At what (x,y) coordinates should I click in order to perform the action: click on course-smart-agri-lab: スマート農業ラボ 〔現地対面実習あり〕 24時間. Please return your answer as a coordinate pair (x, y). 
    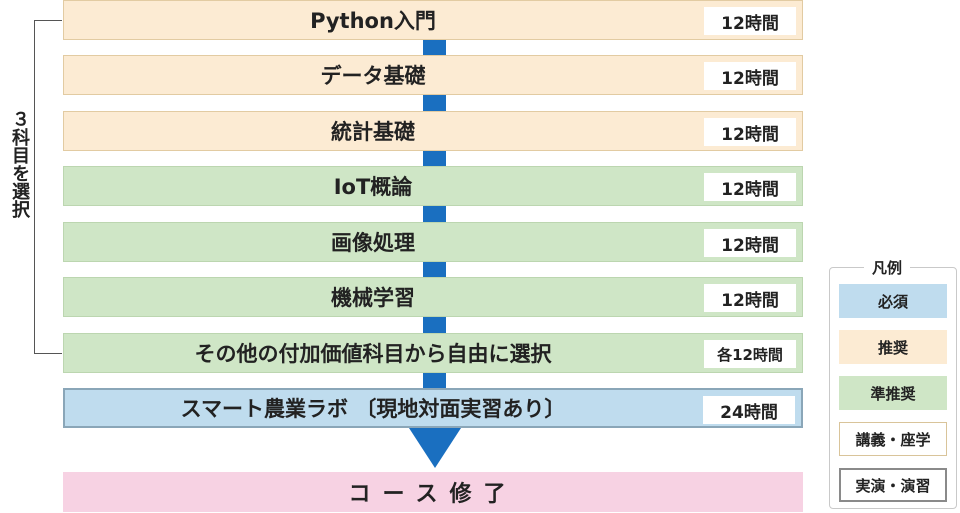
    Looking at the image, I should click on (433, 408).